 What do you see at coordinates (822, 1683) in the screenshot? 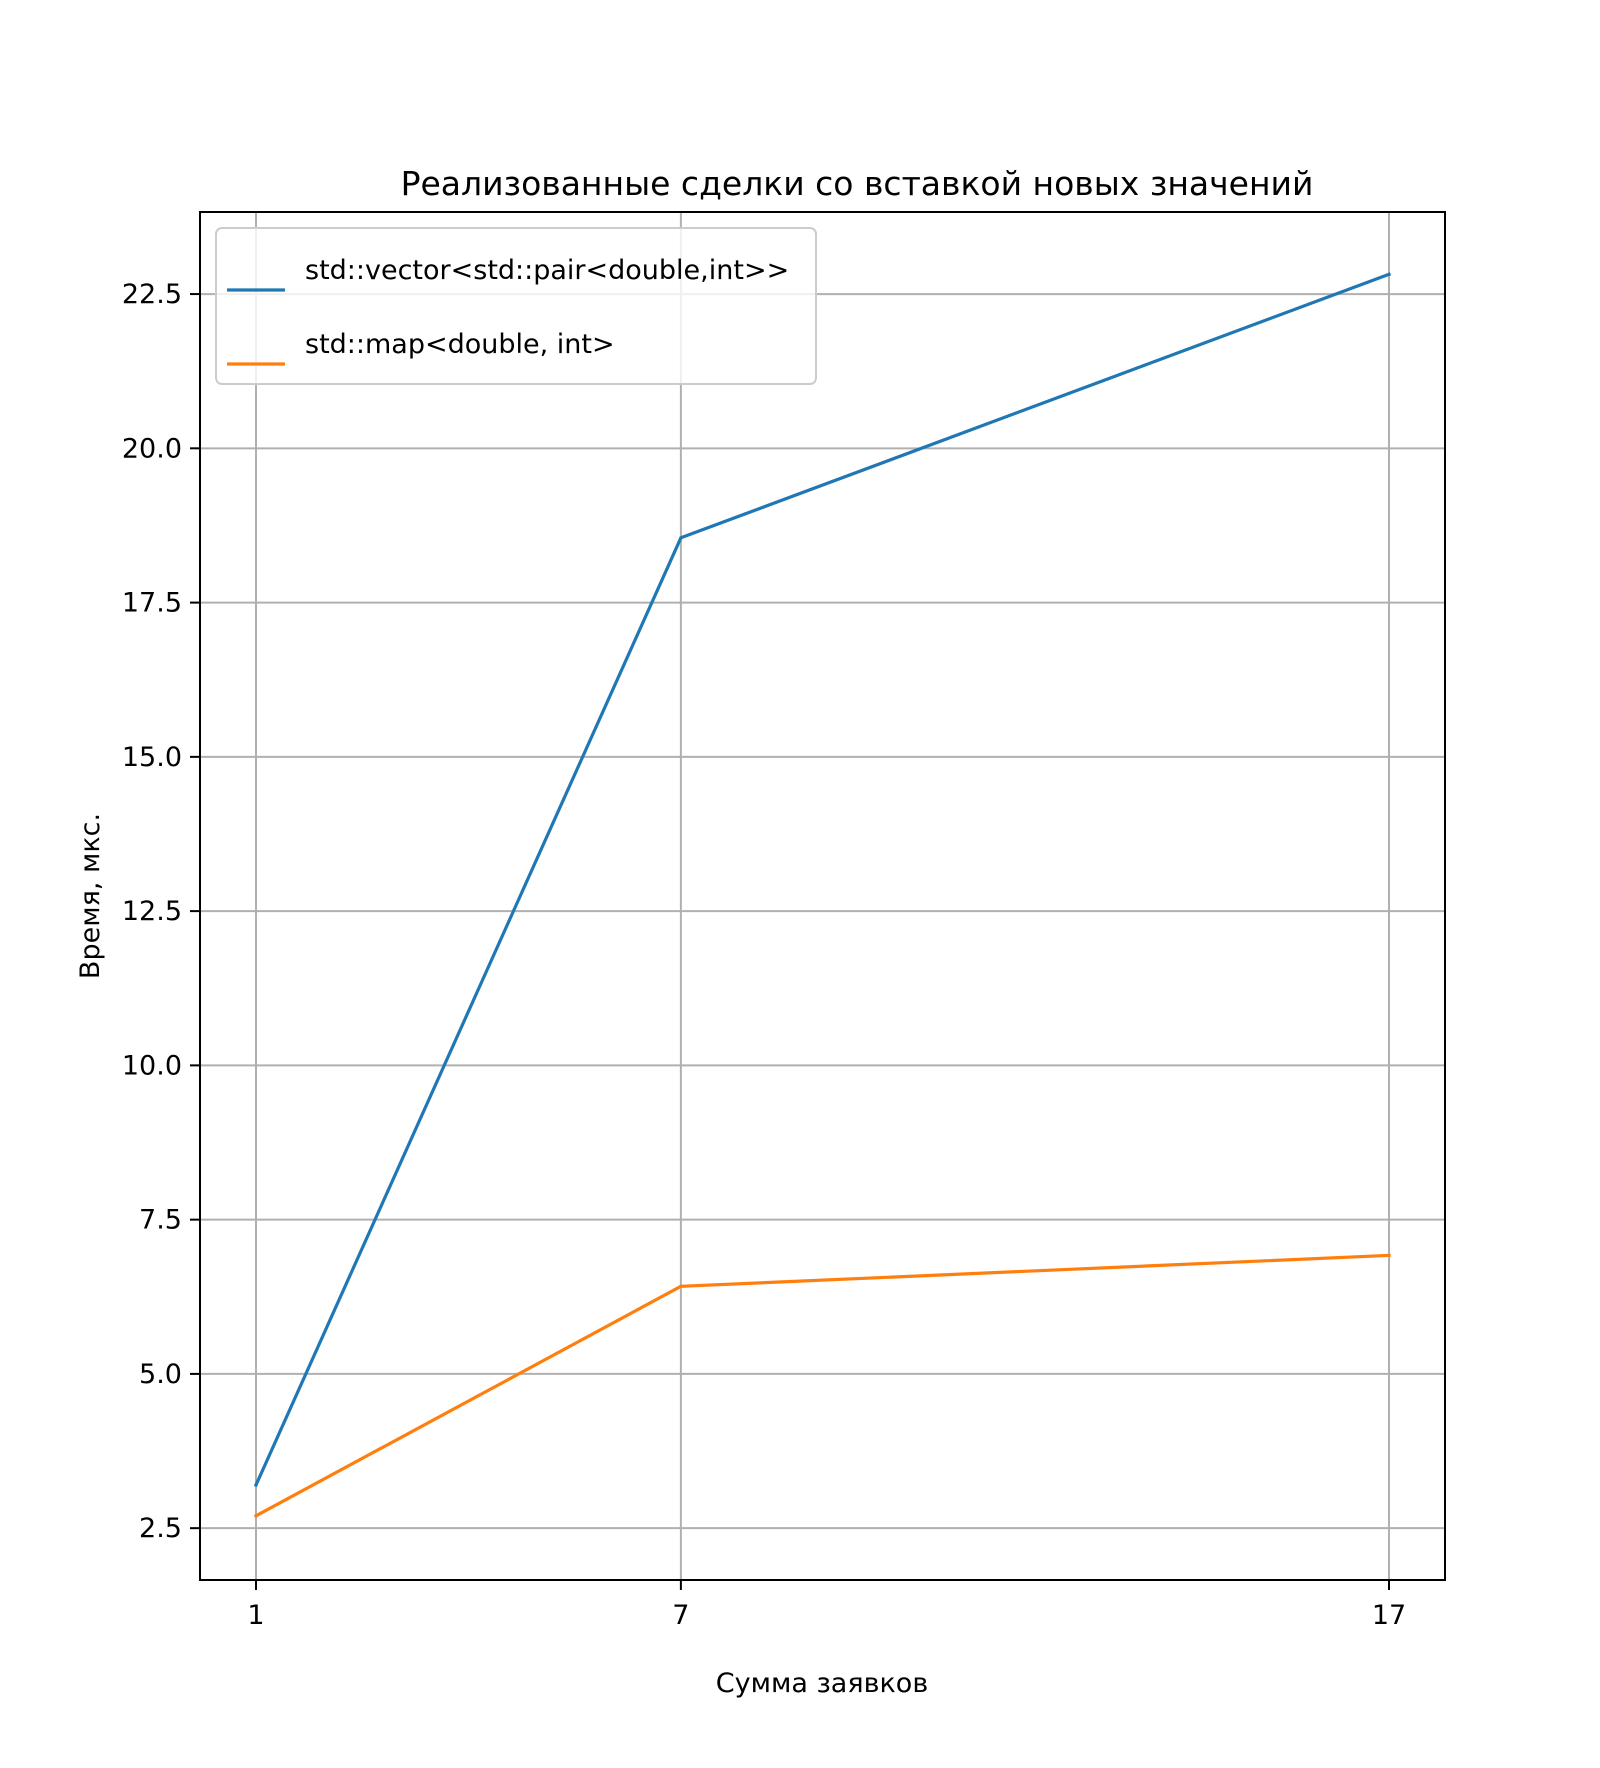
I see `x-axis-label: Сумма заявков` at bounding box center [822, 1683].